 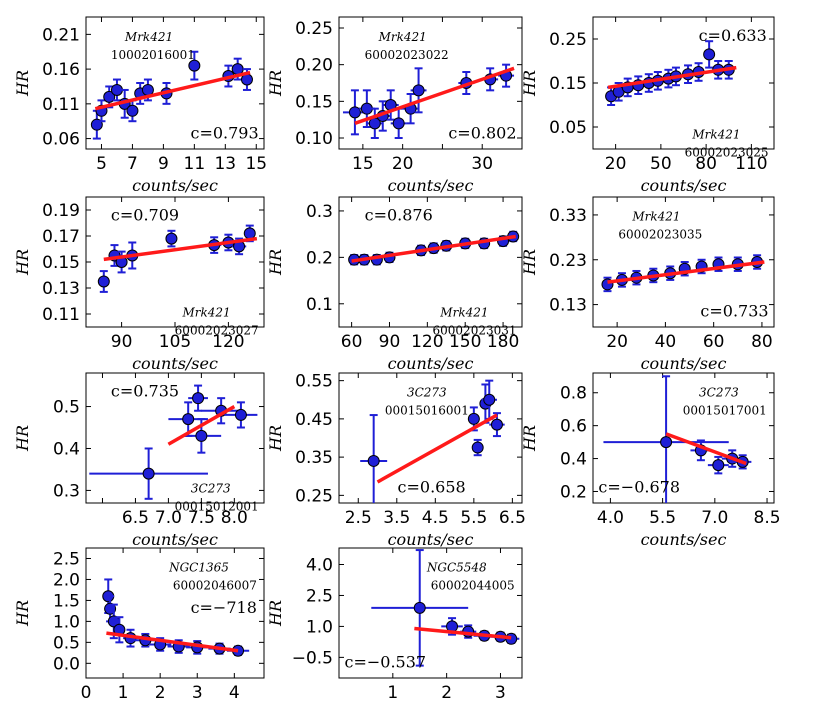 I want to click on y-tick-label: 0.33, so click(x=568, y=216).